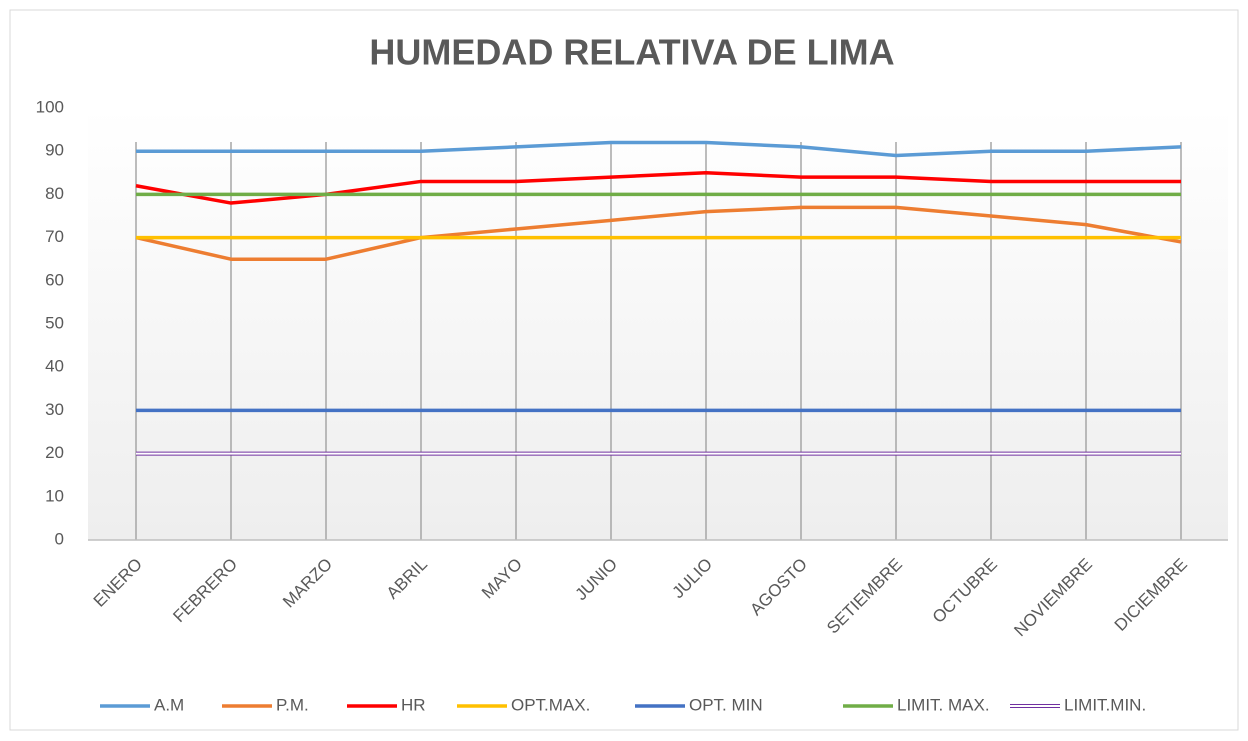 The height and width of the screenshot is (741, 1248). What do you see at coordinates (50, 106) in the screenshot?
I see `y-tick-label: 100` at bounding box center [50, 106].